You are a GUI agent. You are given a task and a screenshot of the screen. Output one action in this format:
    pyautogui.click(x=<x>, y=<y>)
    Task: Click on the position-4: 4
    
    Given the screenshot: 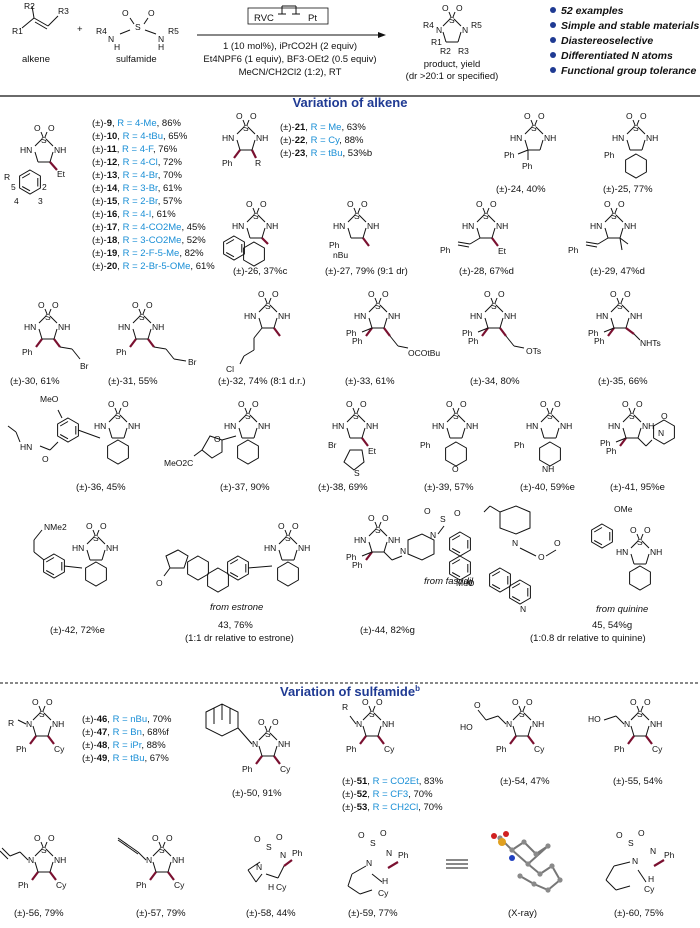 What is the action you would take?
    pyautogui.click(x=16, y=201)
    